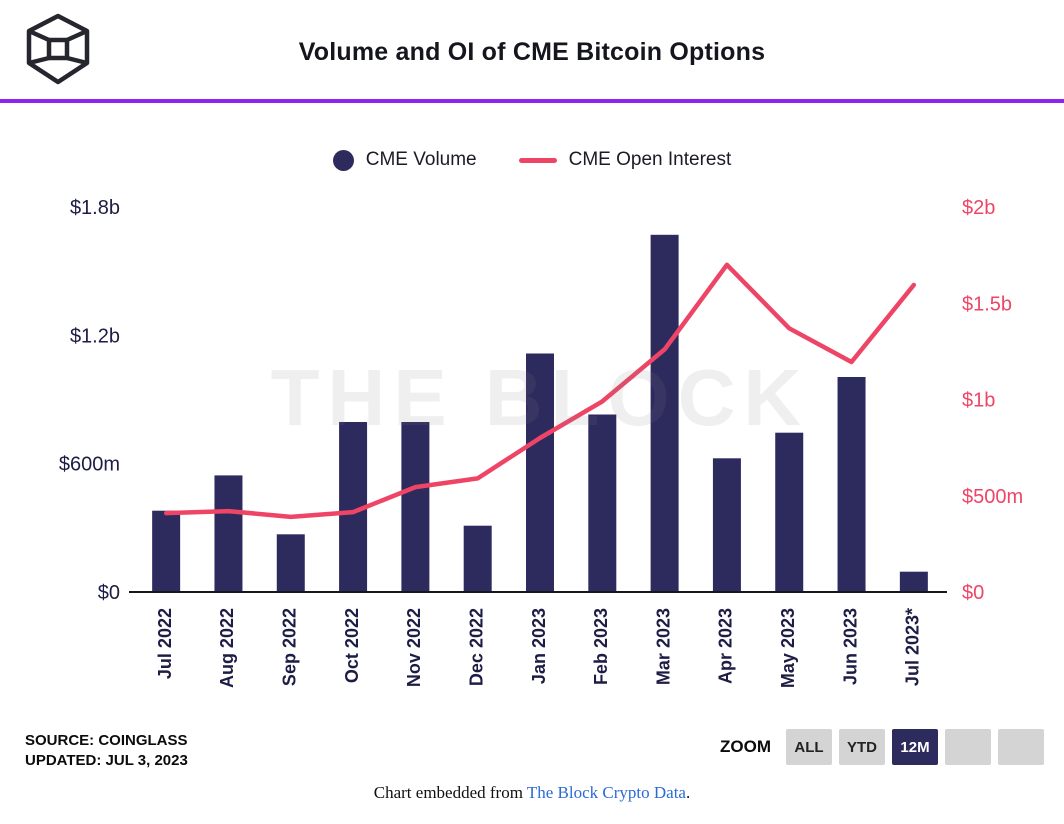 The width and height of the screenshot is (1064, 824). Describe the element at coordinates (973, 593) in the screenshot. I see `right-axis-tick: $0` at that location.